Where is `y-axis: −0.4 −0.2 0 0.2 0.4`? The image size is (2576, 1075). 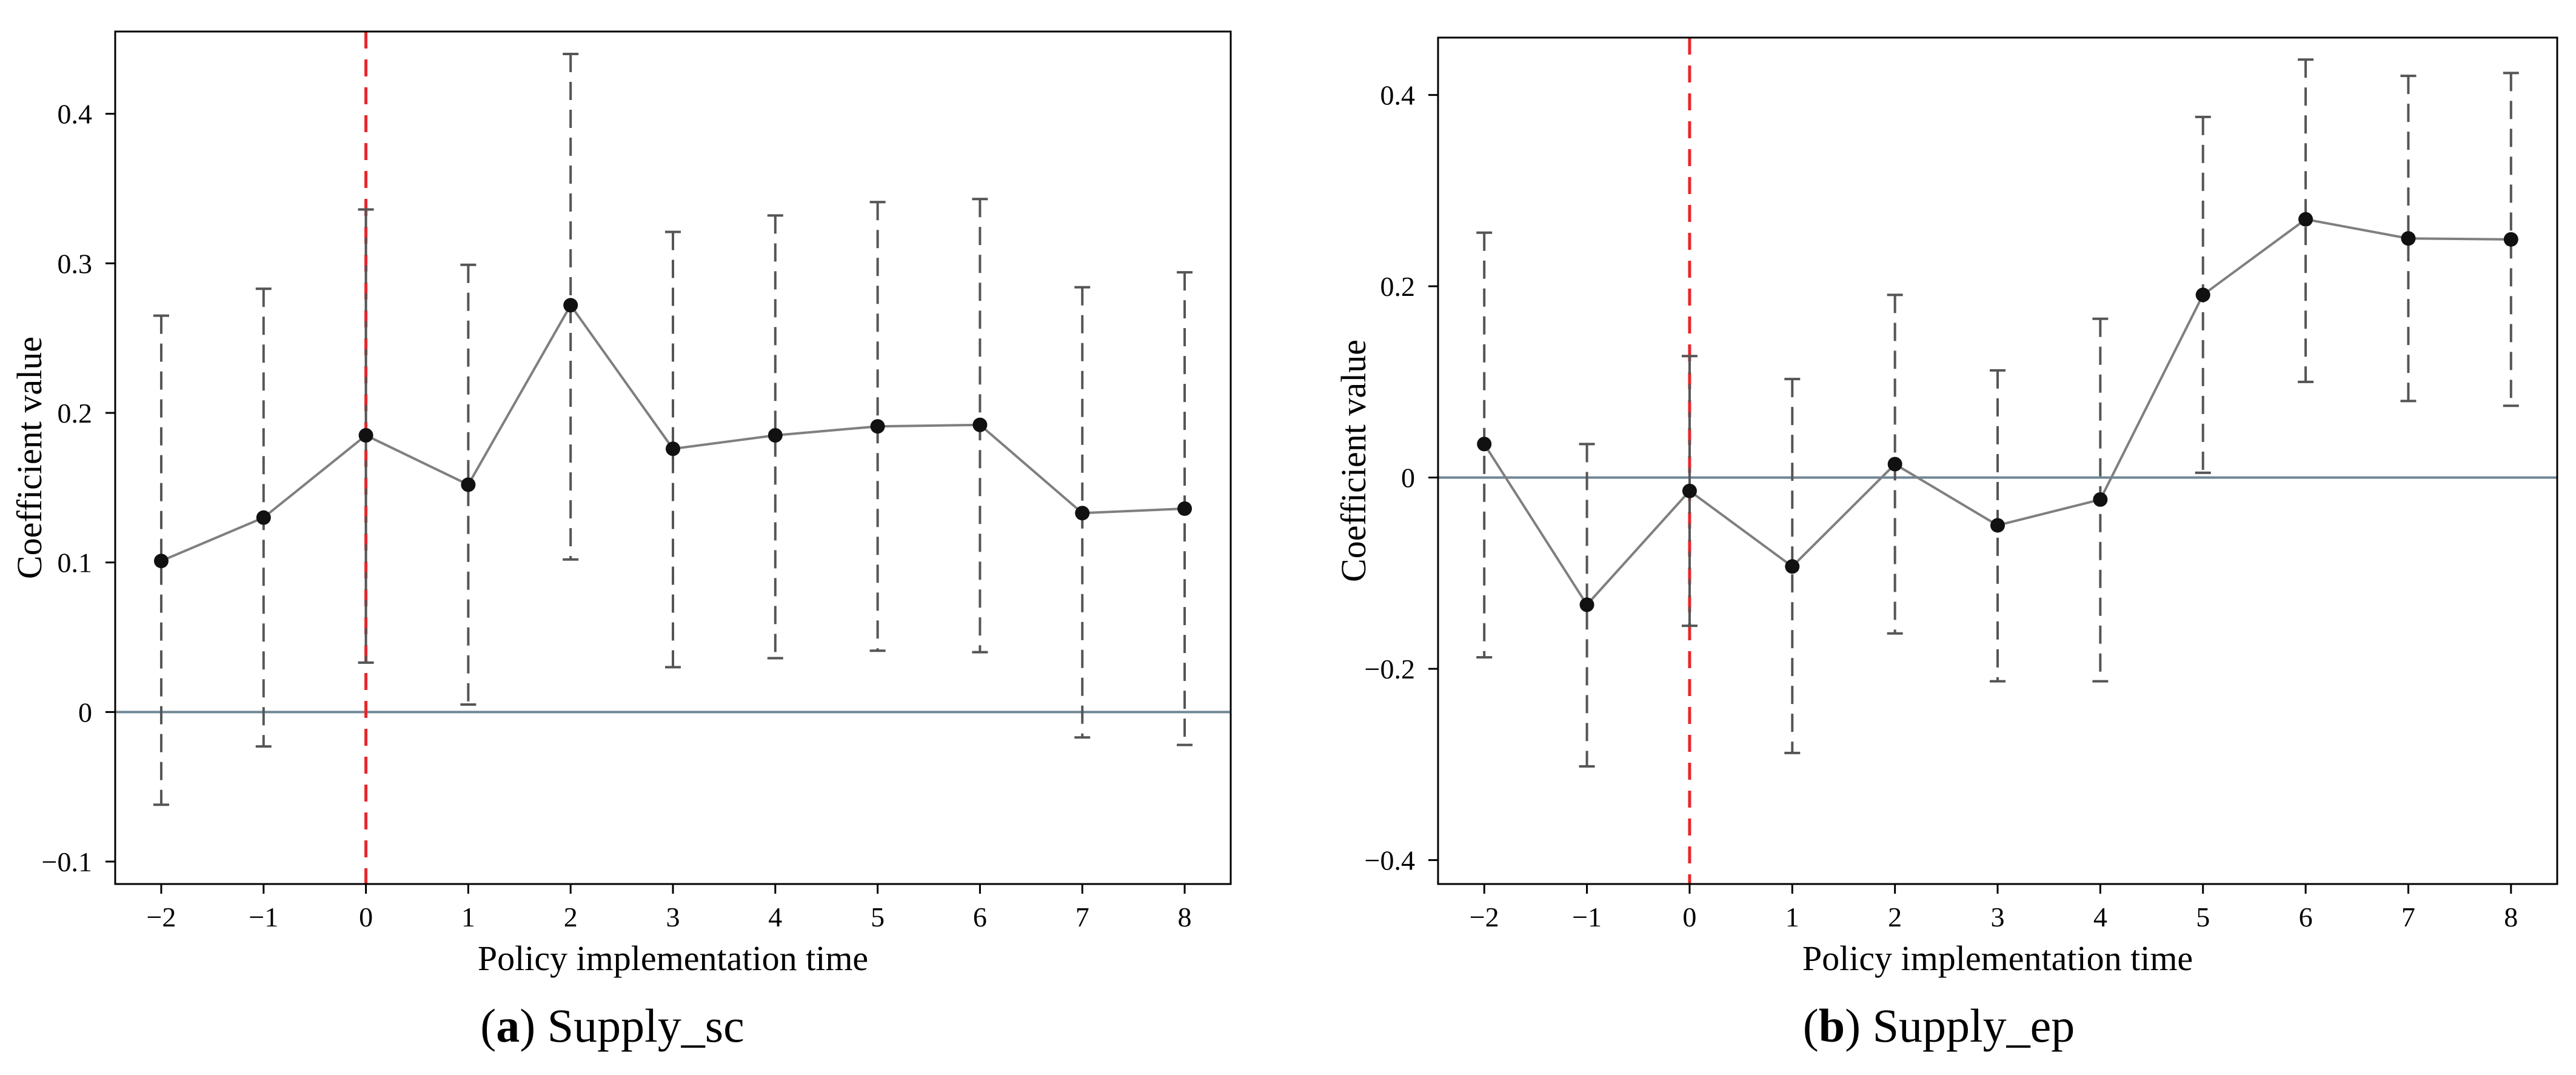
y-axis: −0.4 −0.2 0 0.2 0.4 is located at coordinates (1401, 478).